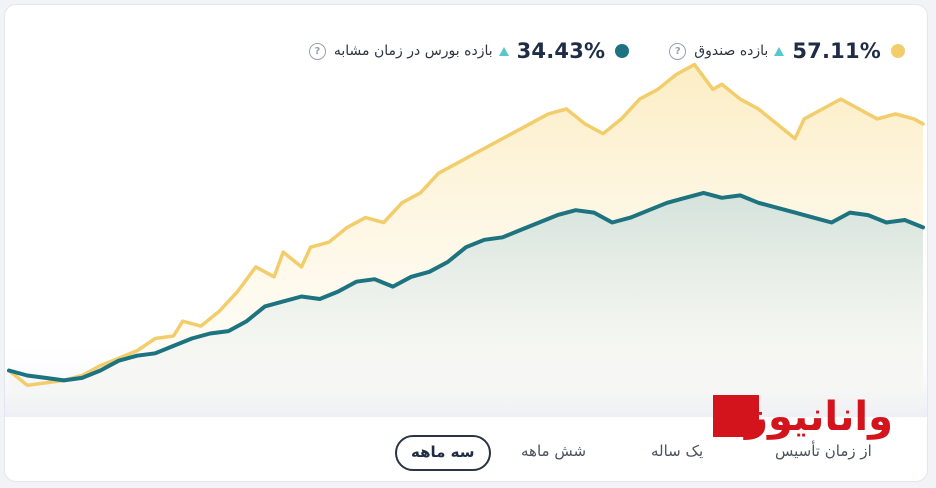  What do you see at coordinates (561, 51) in the screenshot?
I see `legend-market-value: 34.43%` at bounding box center [561, 51].